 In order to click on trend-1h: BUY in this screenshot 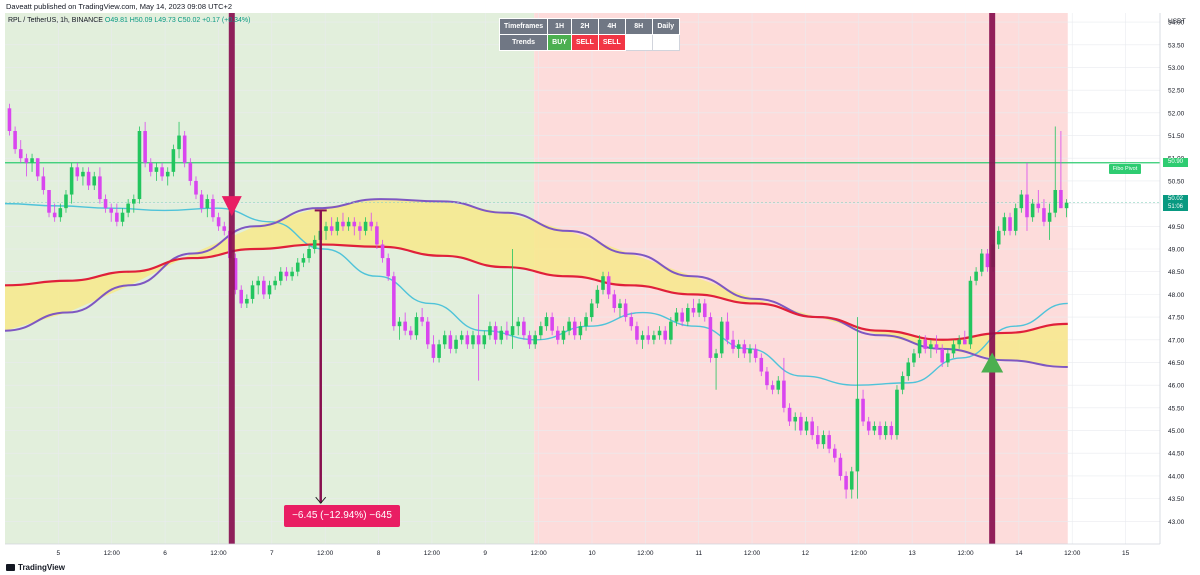, I will do `click(559, 42)`.